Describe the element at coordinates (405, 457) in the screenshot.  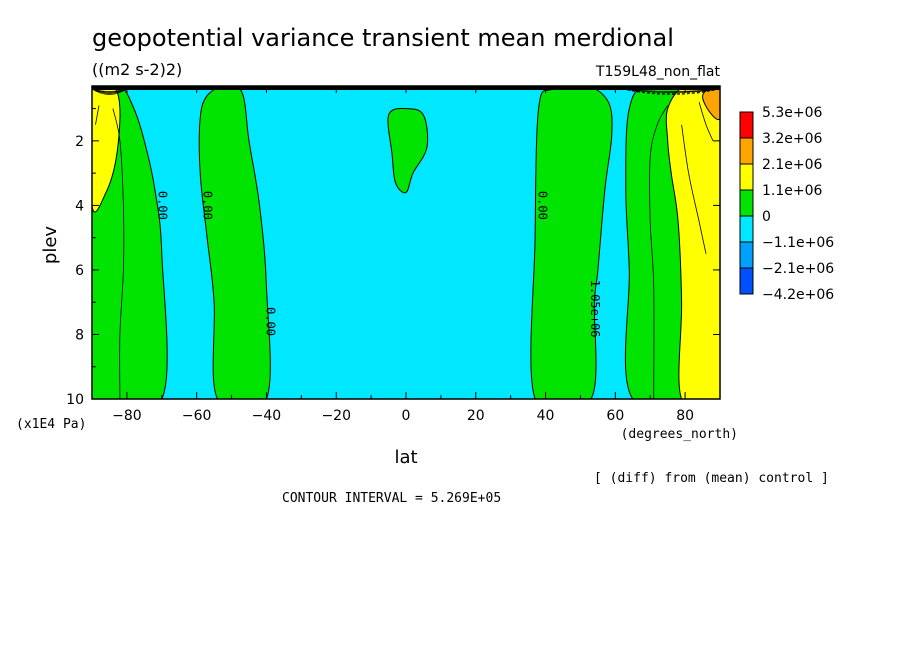
I see `x-axis-label: lat` at that location.